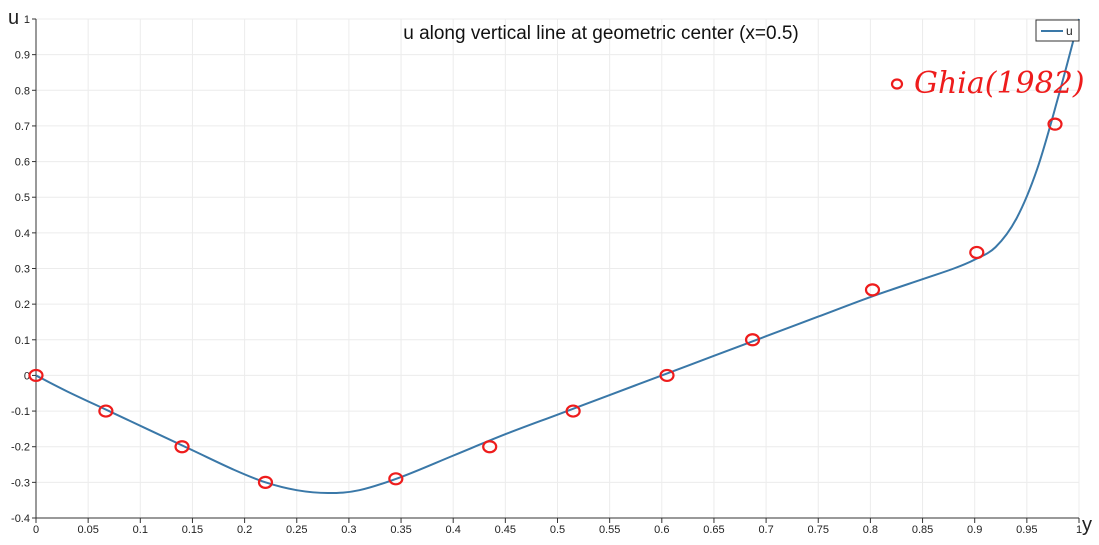 This screenshot has height=545, width=1099. What do you see at coordinates (400, 530) in the screenshot?
I see `x-tick-label: 0.35` at bounding box center [400, 530].